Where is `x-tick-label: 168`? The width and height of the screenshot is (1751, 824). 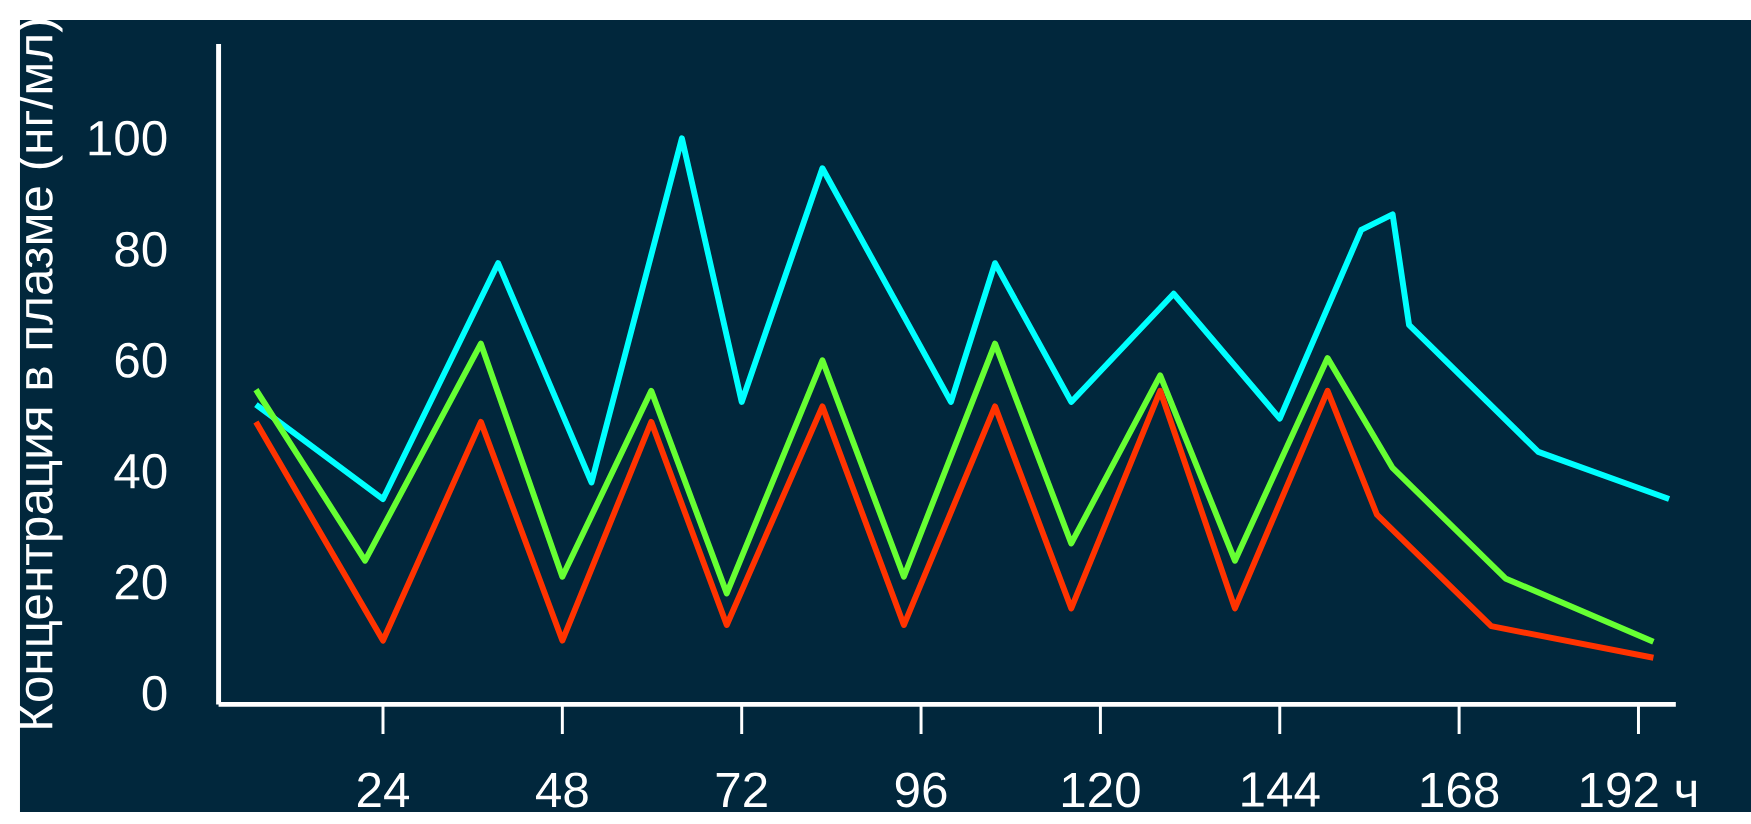
x-tick-label: 168 is located at coordinates (1460, 790).